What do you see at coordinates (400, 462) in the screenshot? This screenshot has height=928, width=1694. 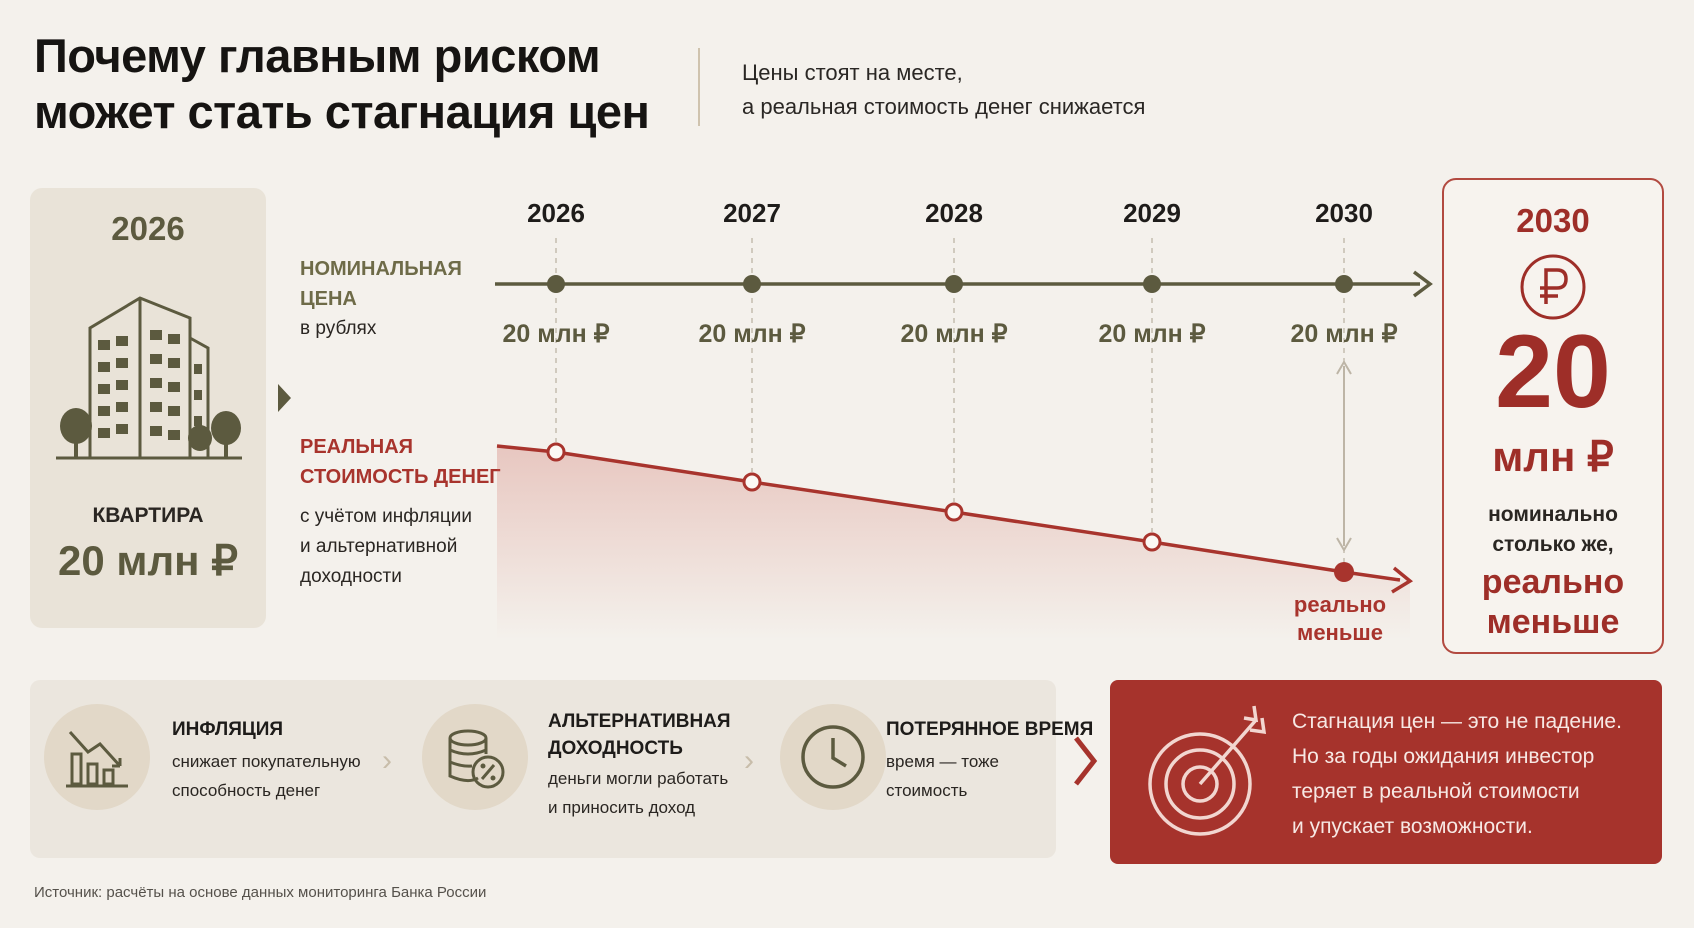 I see `real-value-label: РЕАЛЬНАЯ СТОИМОСТЬ ДЕНЕГ` at bounding box center [400, 462].